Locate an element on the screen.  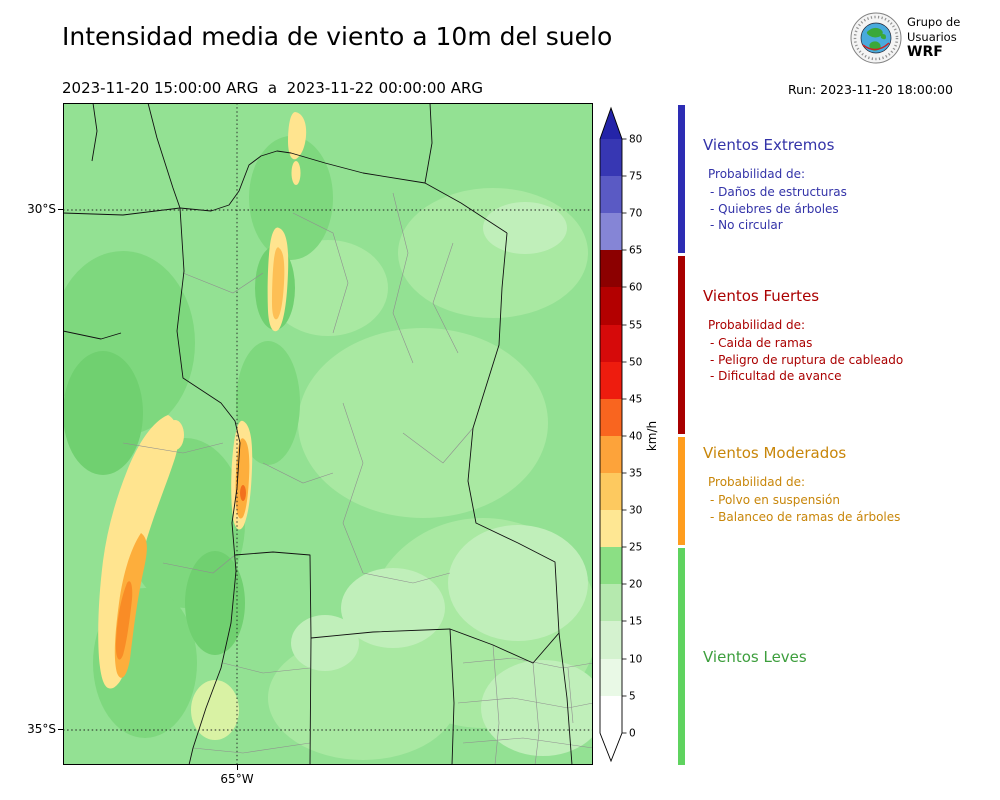
svg-text: 55 is located at coordinates (635, 326).